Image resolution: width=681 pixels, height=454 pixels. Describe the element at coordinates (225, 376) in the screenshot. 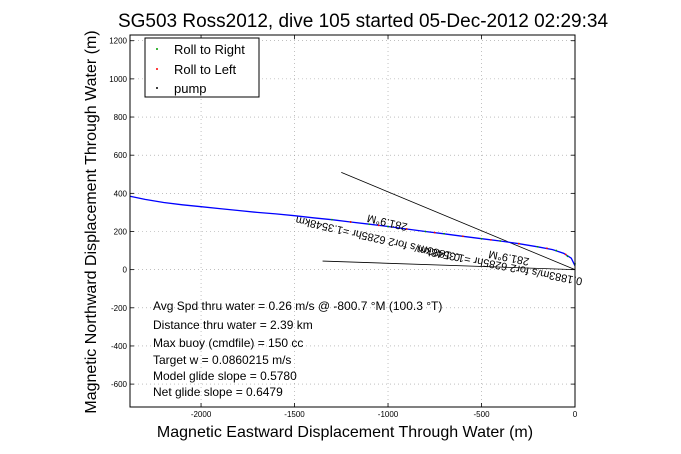

I see `annotation-model-glide: Model glide slope = 0.5780` at that location.